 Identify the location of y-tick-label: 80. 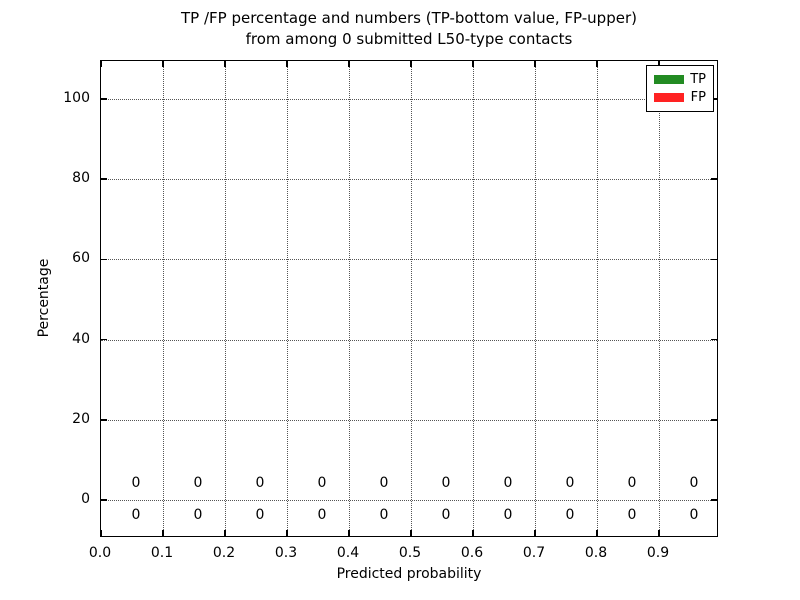
(81, 178).